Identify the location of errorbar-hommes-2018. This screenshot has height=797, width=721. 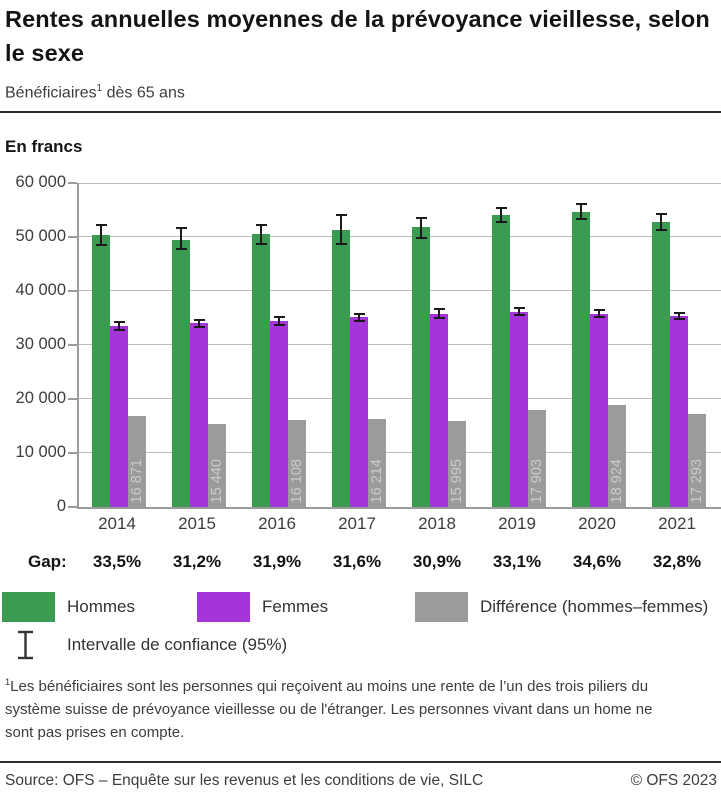
(421, 228).